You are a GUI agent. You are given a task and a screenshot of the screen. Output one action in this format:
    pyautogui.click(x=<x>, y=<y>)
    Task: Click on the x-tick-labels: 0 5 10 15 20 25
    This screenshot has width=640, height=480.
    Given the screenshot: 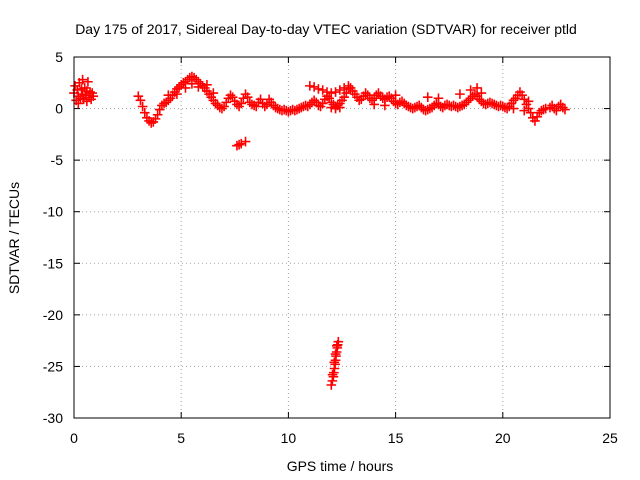 What is the action you would take?
    pyautogui.click(x=344, y=438)
    